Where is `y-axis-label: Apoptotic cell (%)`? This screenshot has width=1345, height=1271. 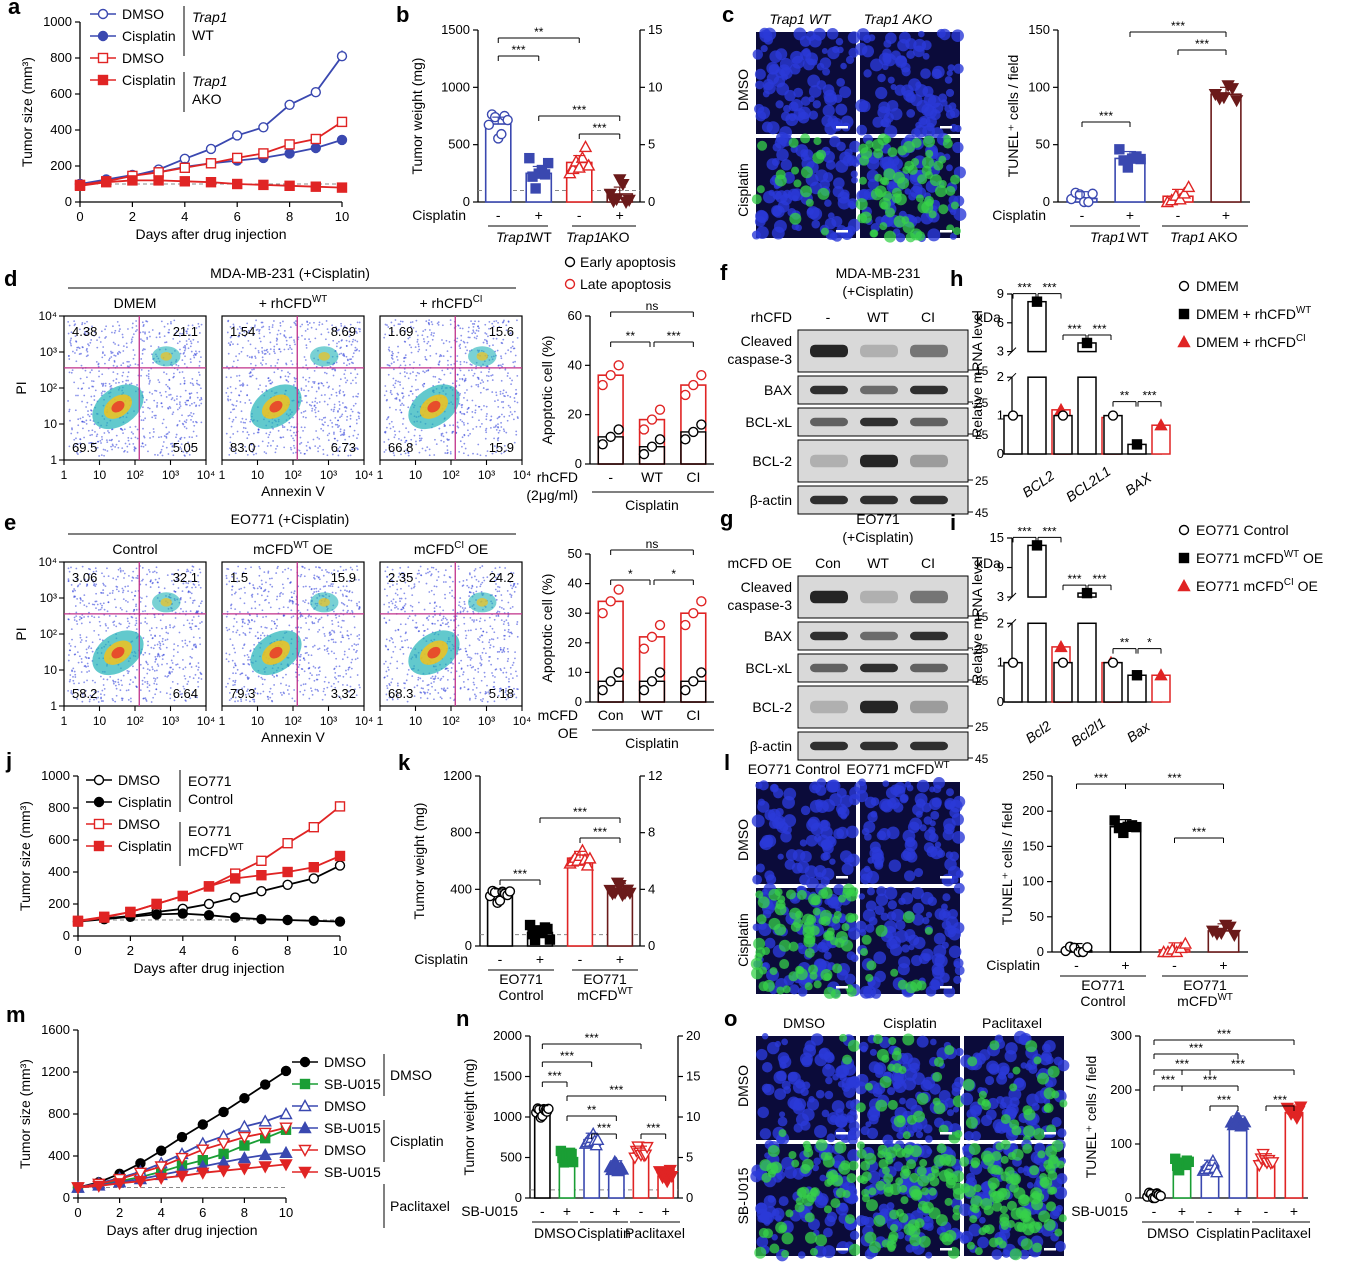
y-axis-label: Apoptotic cell (%) is located at coordinates (547, 390).